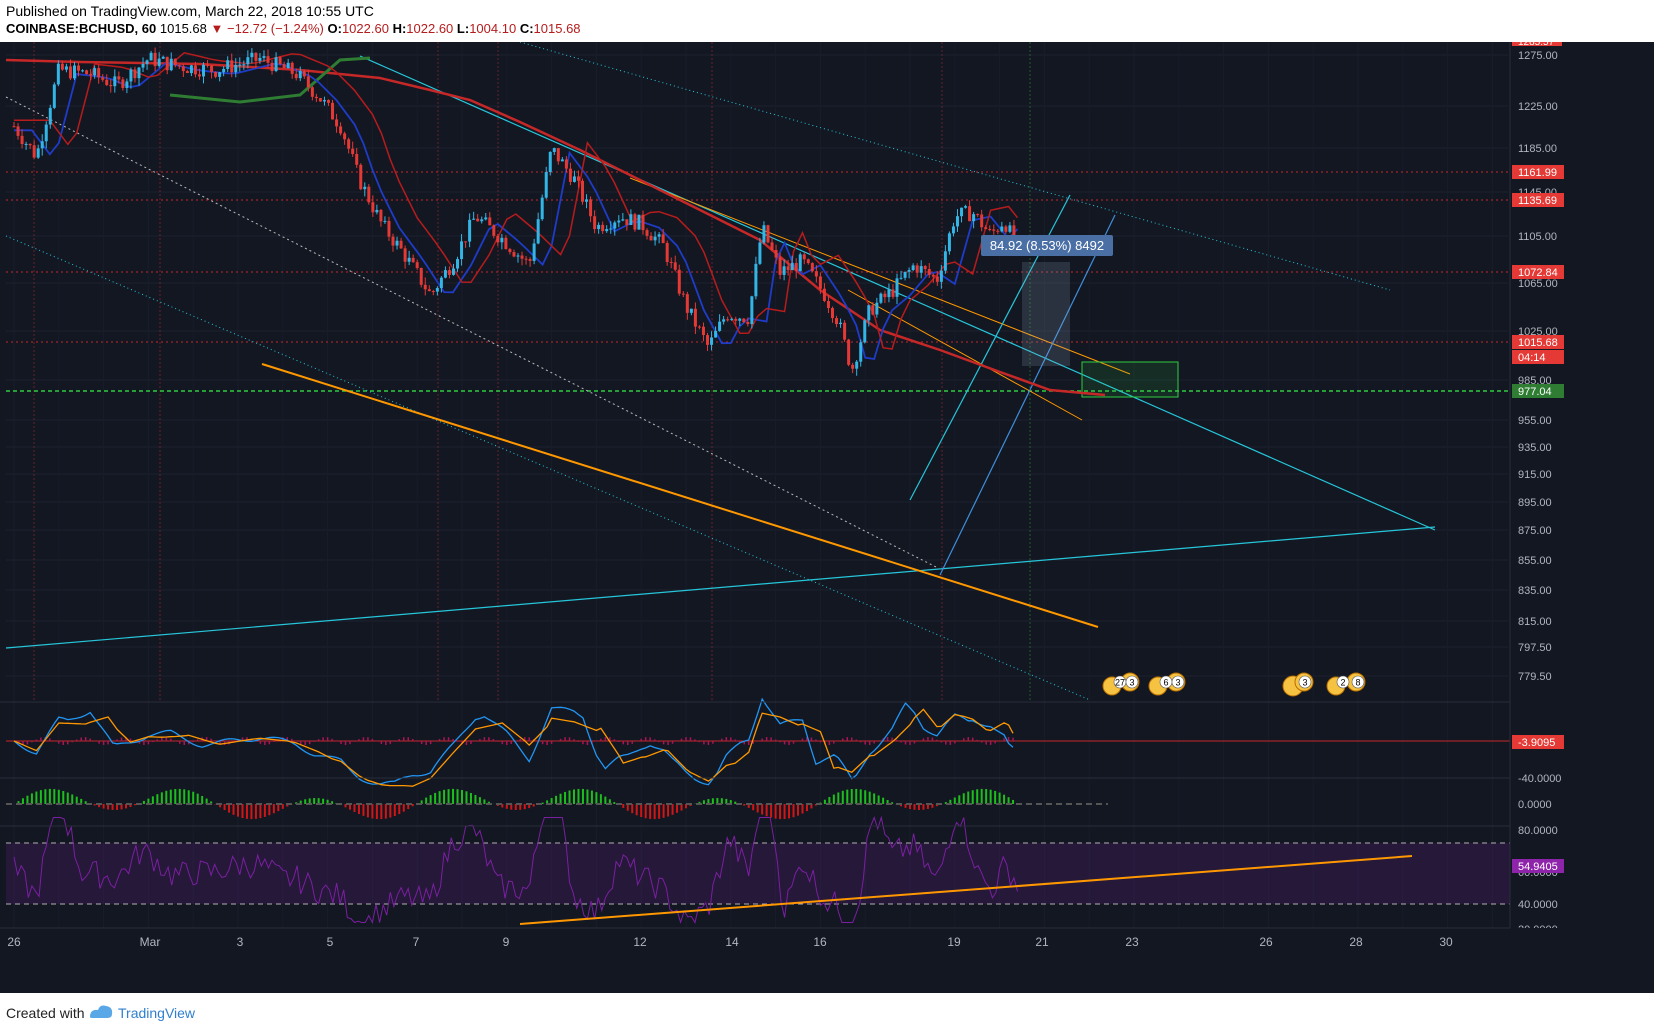 The width and height of the screenshot is (1654, 1031). What do you see at coordinates (1537, 237) in the screenshot?
I see `price-tick-label: 1105.00` at bounding box center [1537, 237].